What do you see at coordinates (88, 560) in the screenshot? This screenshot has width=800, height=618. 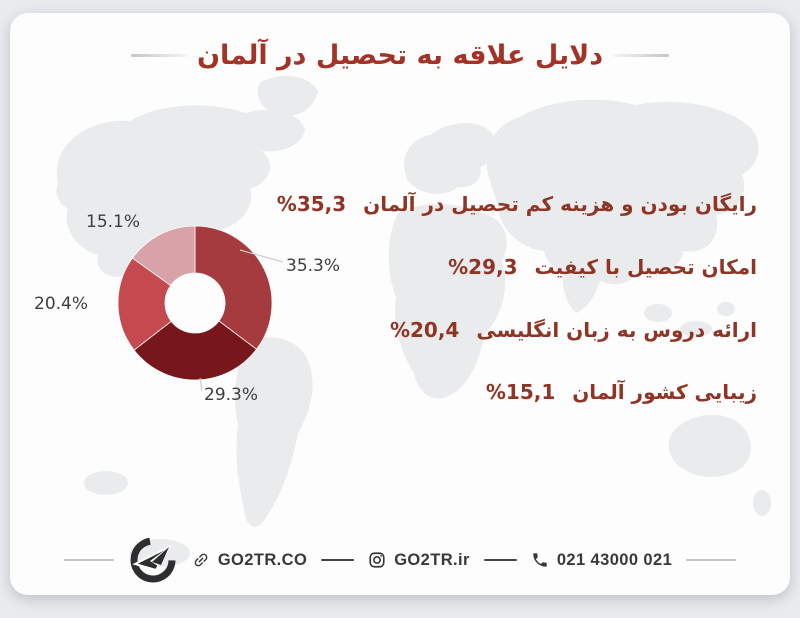 I see `footer-left-line` at bounding box center [88, 560].